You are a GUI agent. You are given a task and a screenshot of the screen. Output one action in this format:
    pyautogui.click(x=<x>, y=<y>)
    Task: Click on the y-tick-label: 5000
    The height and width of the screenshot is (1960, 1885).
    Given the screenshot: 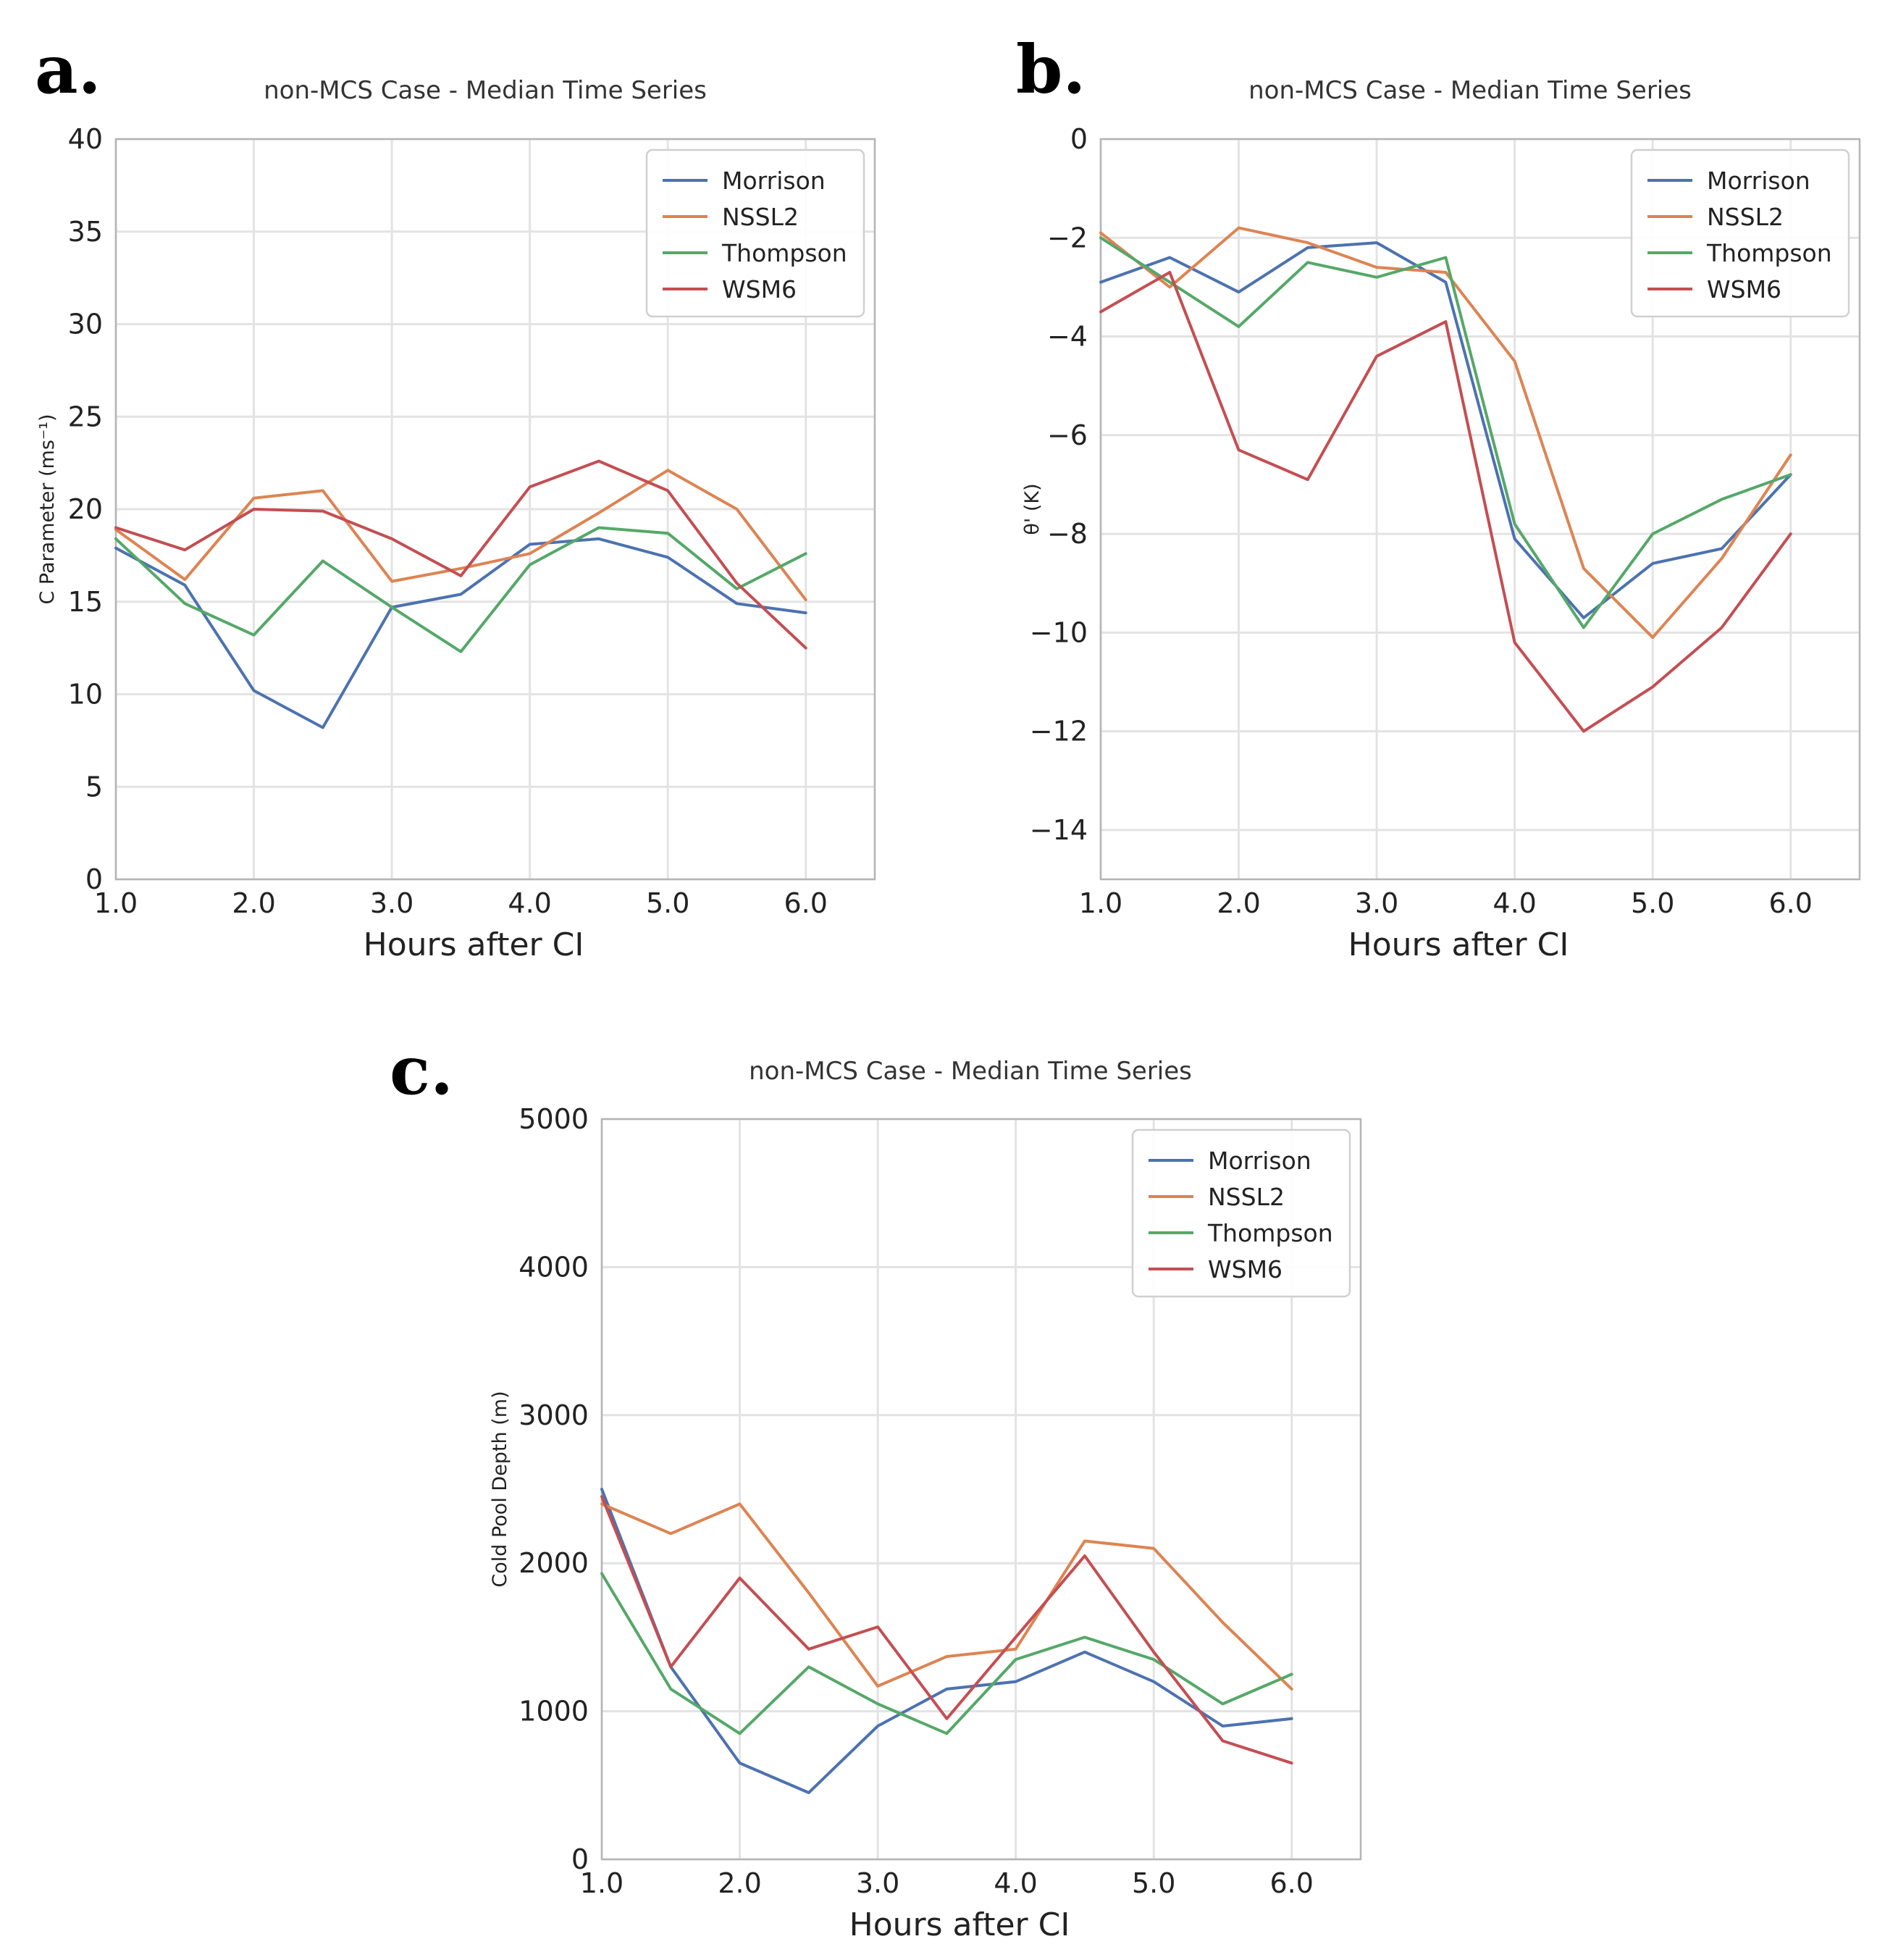 What is the action you would take?
    pyautogui.click(x=554, y=1119)
    